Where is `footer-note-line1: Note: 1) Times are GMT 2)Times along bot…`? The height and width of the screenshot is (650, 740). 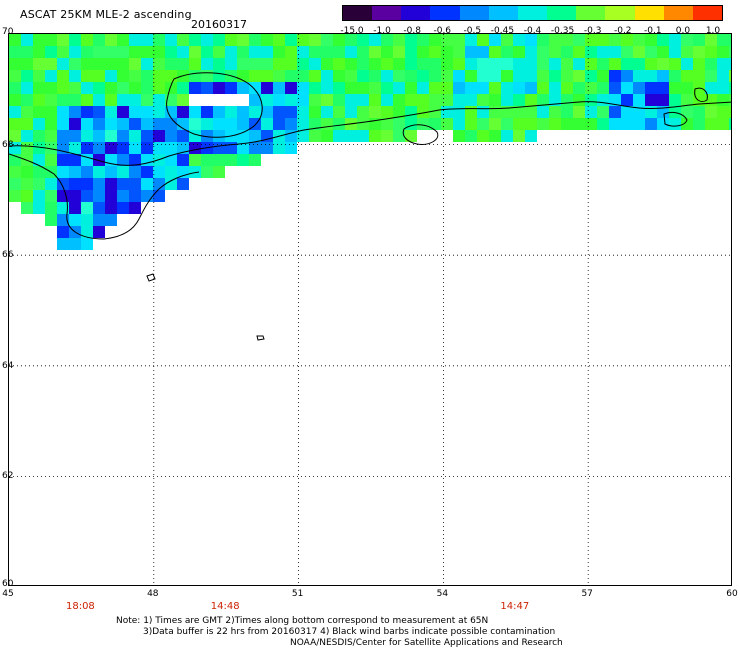 footer-note-line1: Note: 1) Times are GMT 2)Times along bot… is located at coordinates (302, 621).